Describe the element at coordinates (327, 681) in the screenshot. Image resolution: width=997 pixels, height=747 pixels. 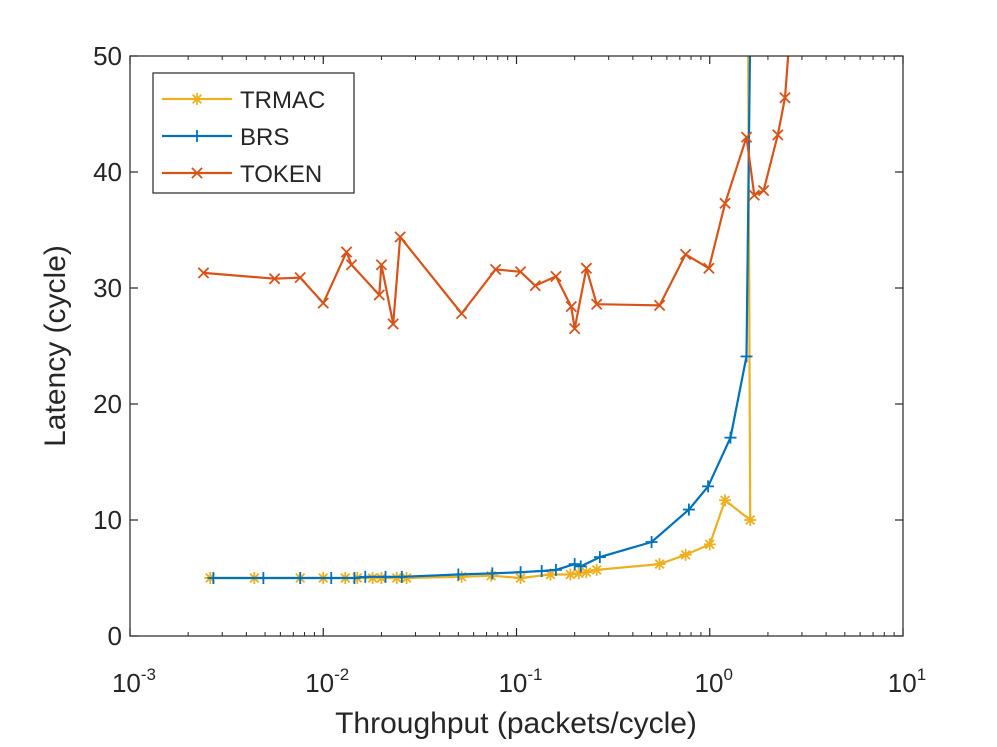
I see `x-tick-label: 10⁻²` at that location.